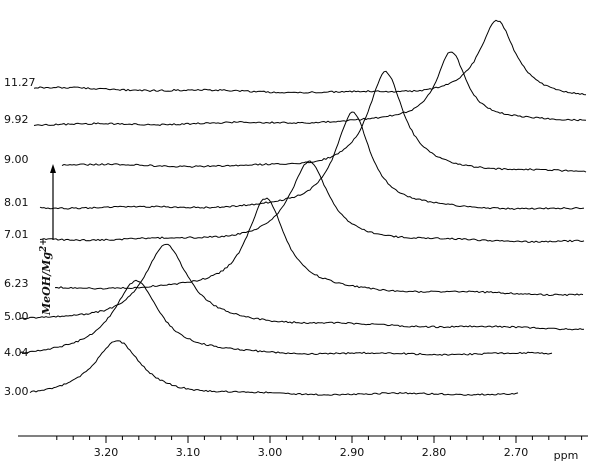 The width and height of the screenshot is (592, 467). What do you see at coordinates (286, 317) in the screenshot?
I see `spectrum-line-4.04` at bounding box center [286, 317].